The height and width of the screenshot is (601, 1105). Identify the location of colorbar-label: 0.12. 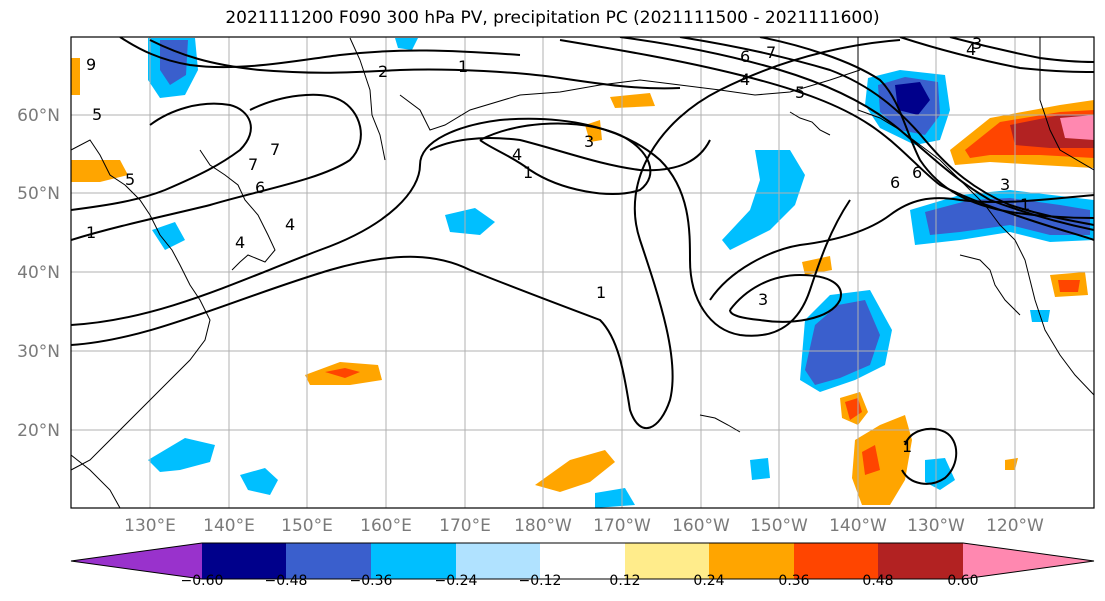
(624, 581).